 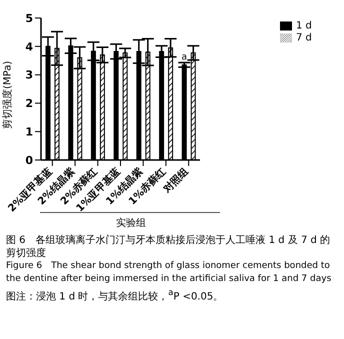 What do you see at coordinates (185, 57) in the screenshot?
I see `annotation: a` at bounding box center [185, 57].